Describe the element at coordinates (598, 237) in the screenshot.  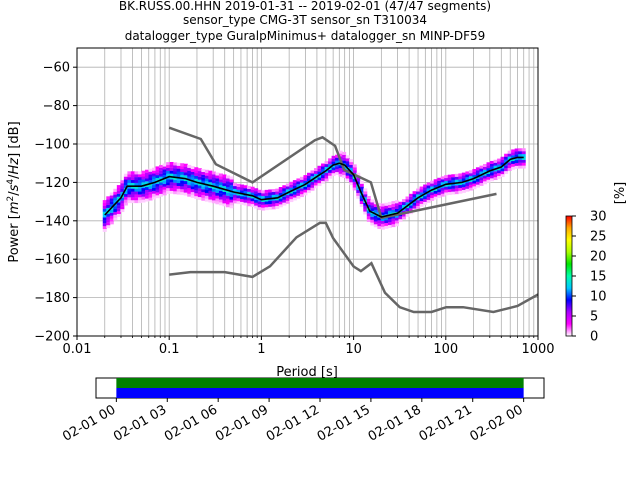
I see `colorbar-tick-label: 25` at that location.